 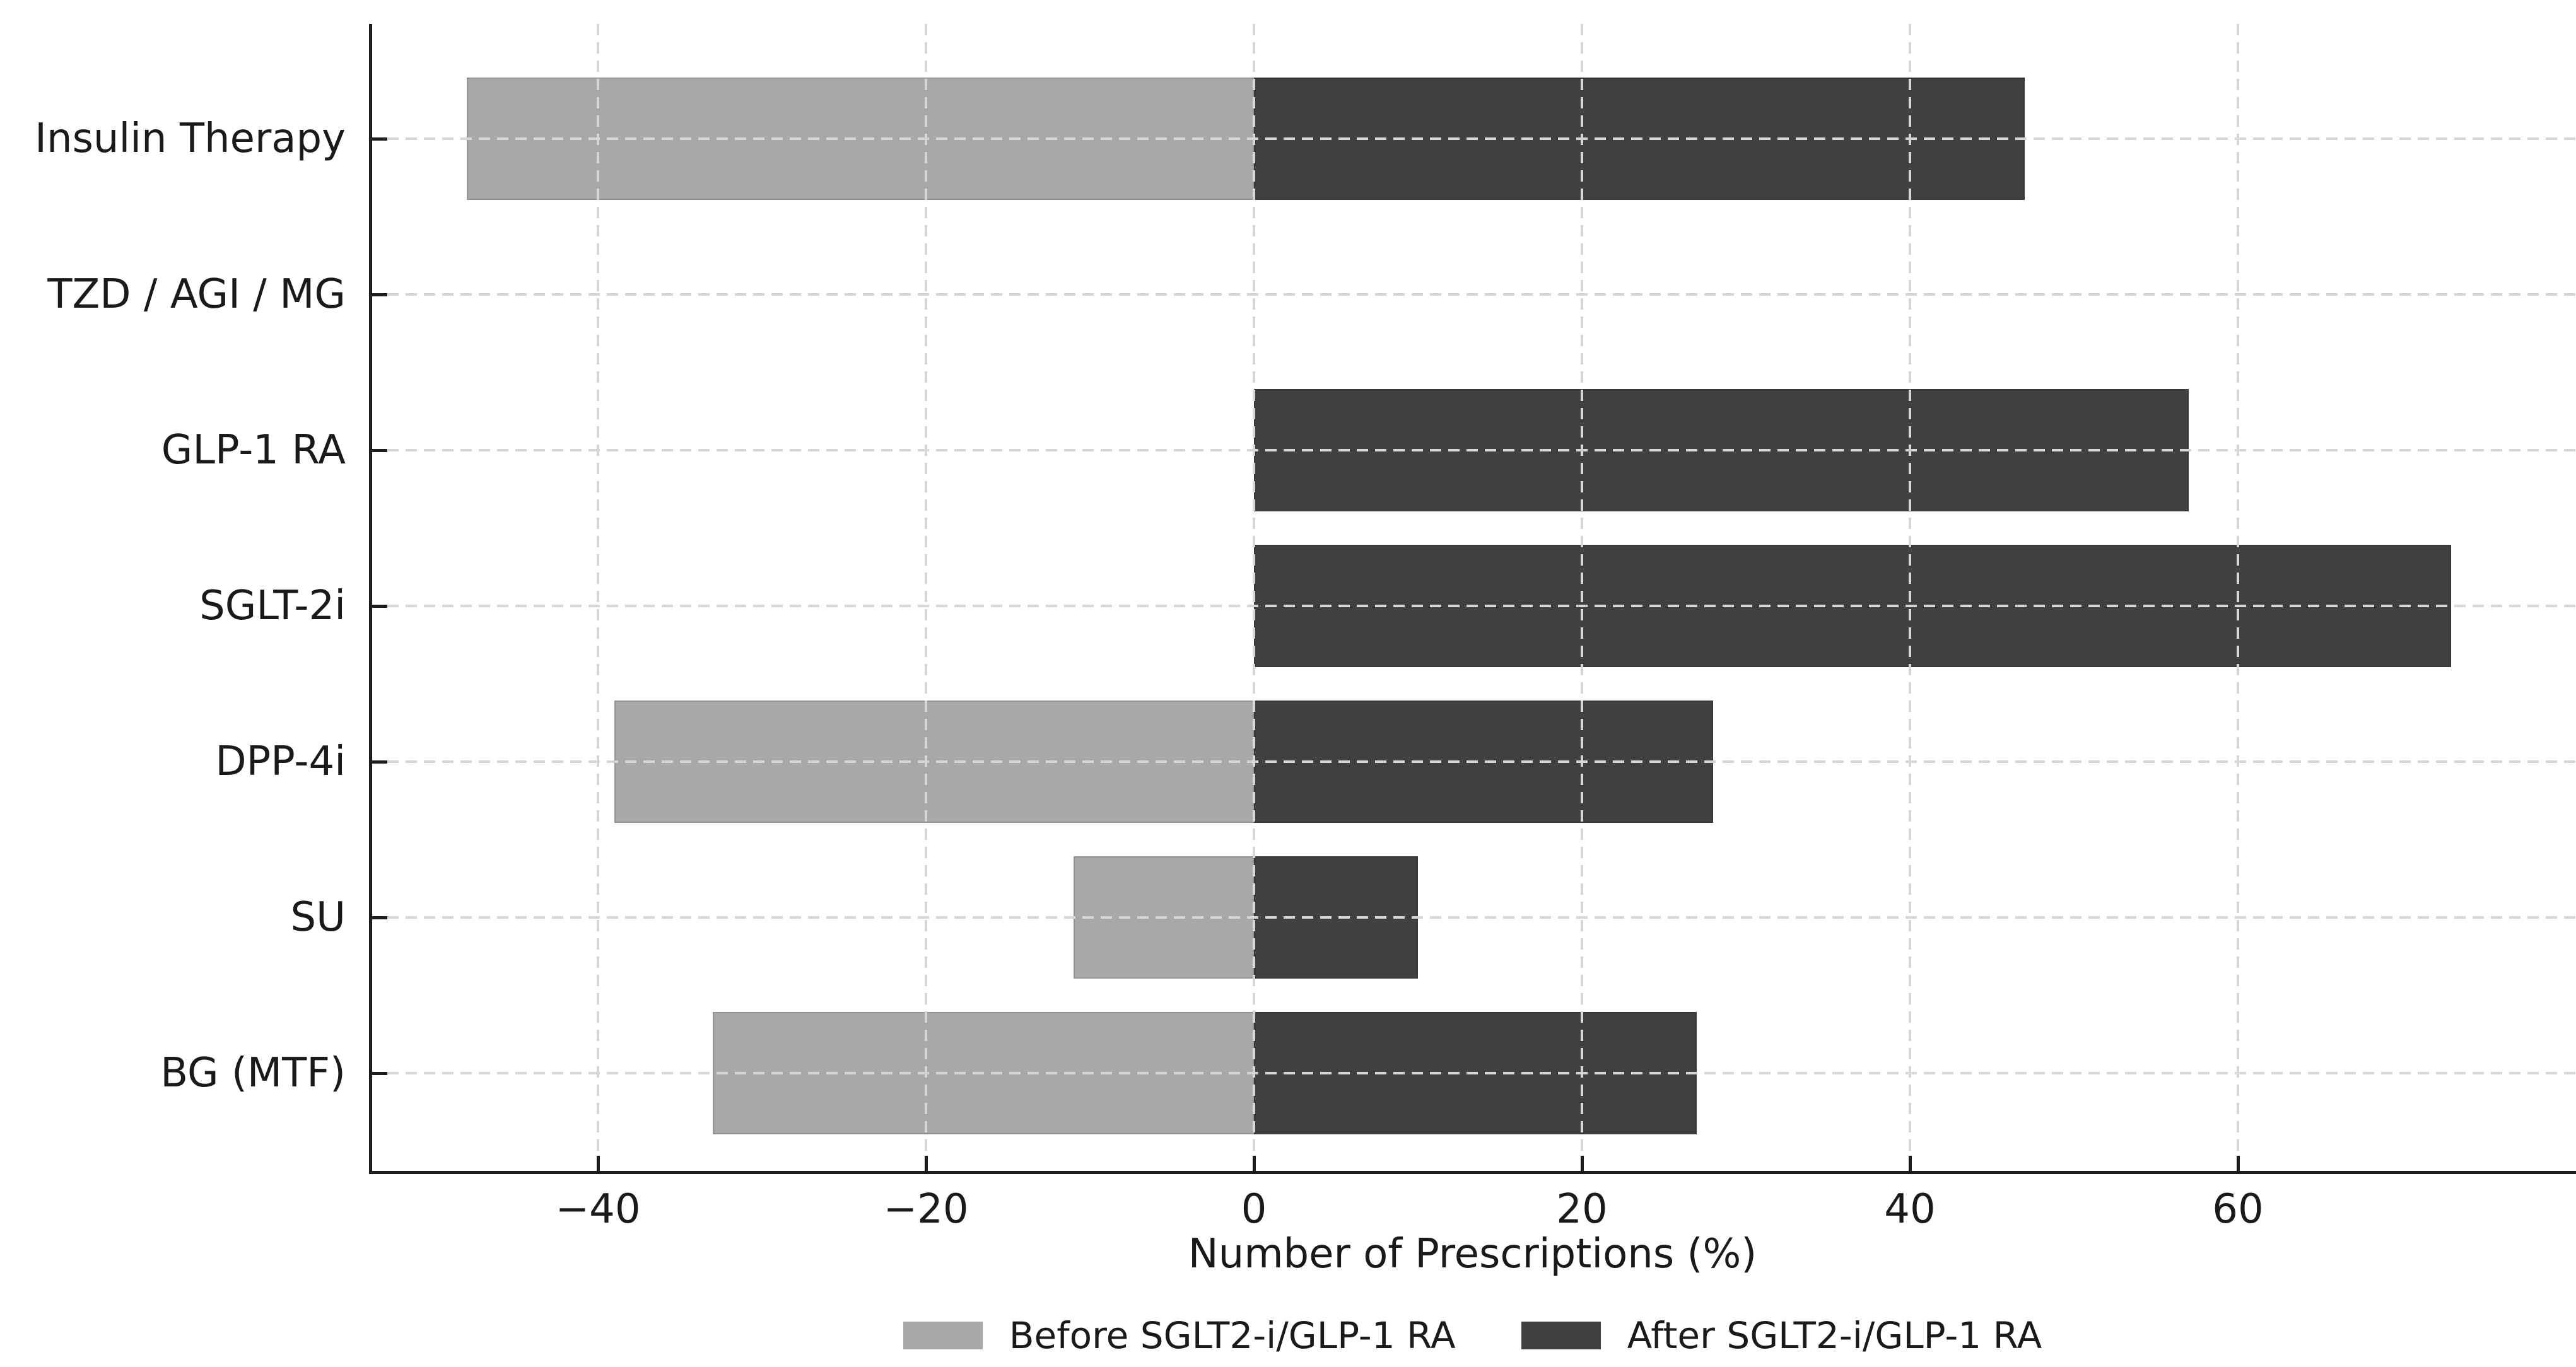 What do you see at coordinates (926, 1209) in the screenshot?
I see `x-tick-label: −20` at bounding box center [926, 1209].